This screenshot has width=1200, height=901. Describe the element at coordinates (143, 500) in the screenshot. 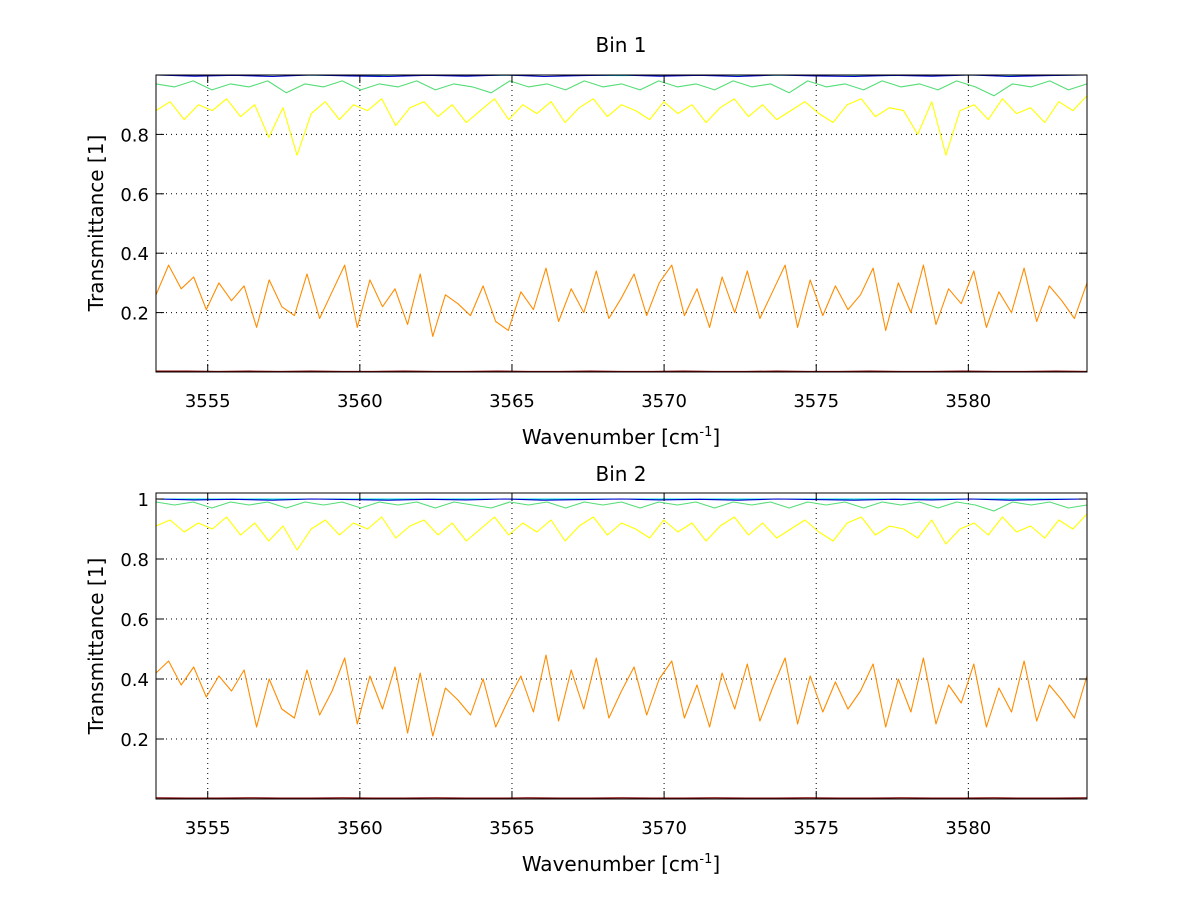

I see `y-tick-label: 1` at that location.